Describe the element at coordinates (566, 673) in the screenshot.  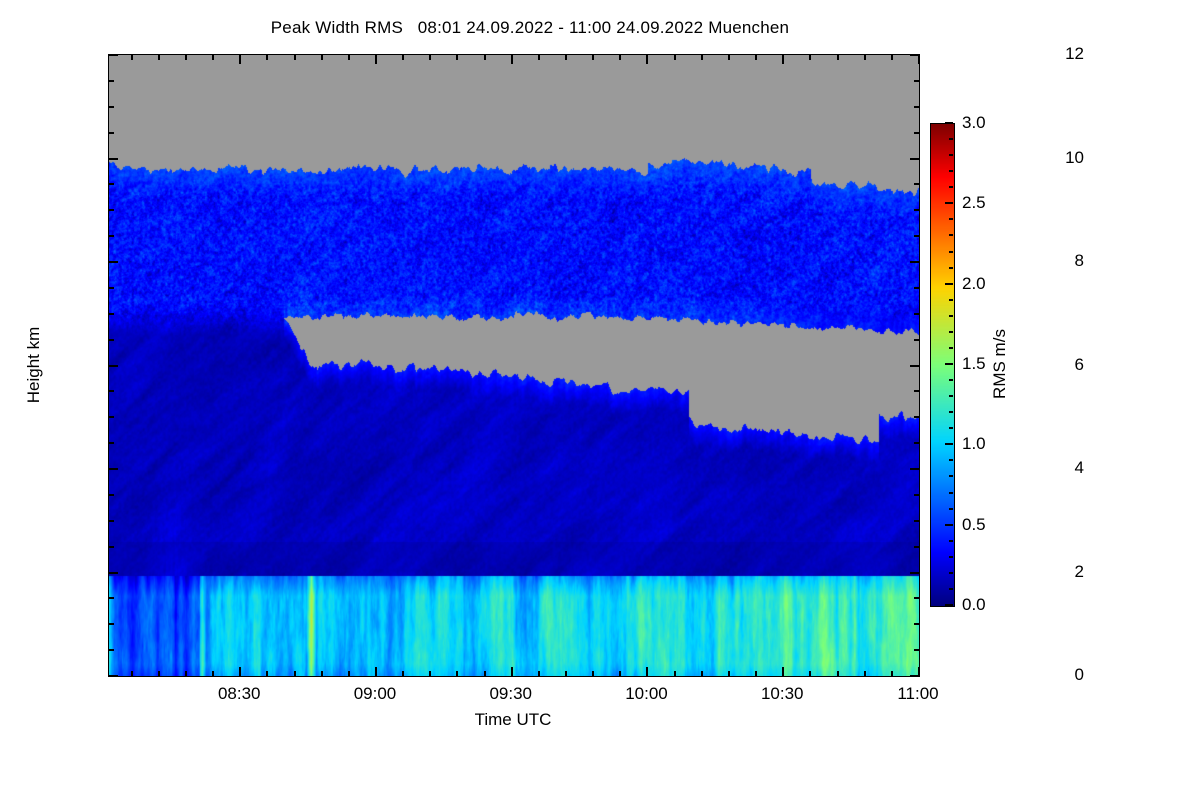
I see `x-tick-9.70` at that location.